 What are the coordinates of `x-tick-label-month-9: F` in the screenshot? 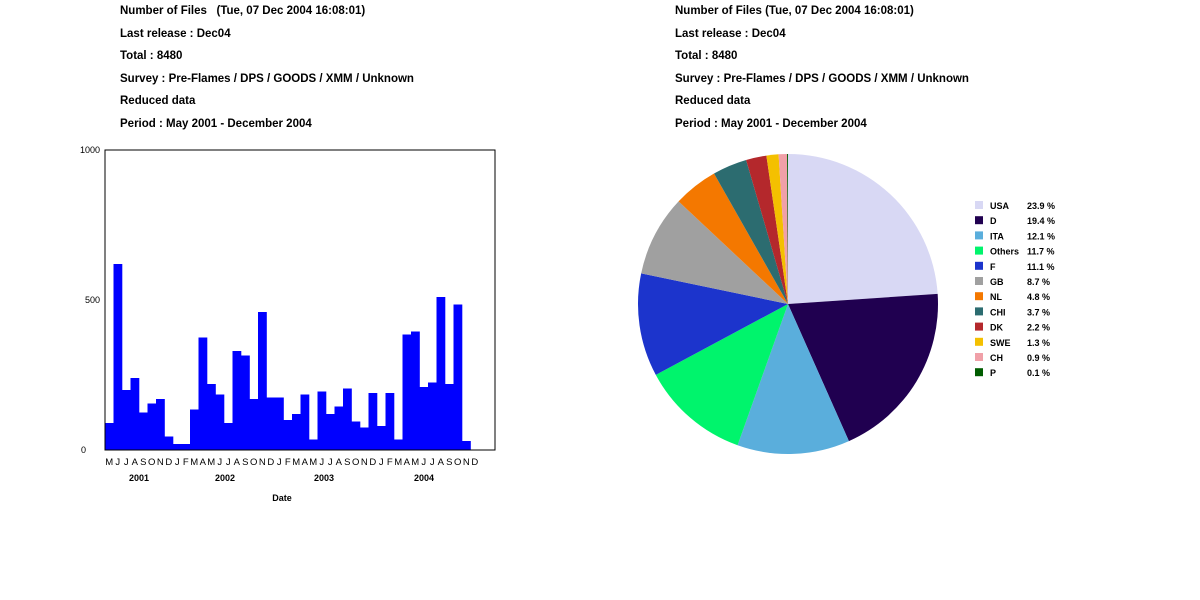 It's located at (186, 462).